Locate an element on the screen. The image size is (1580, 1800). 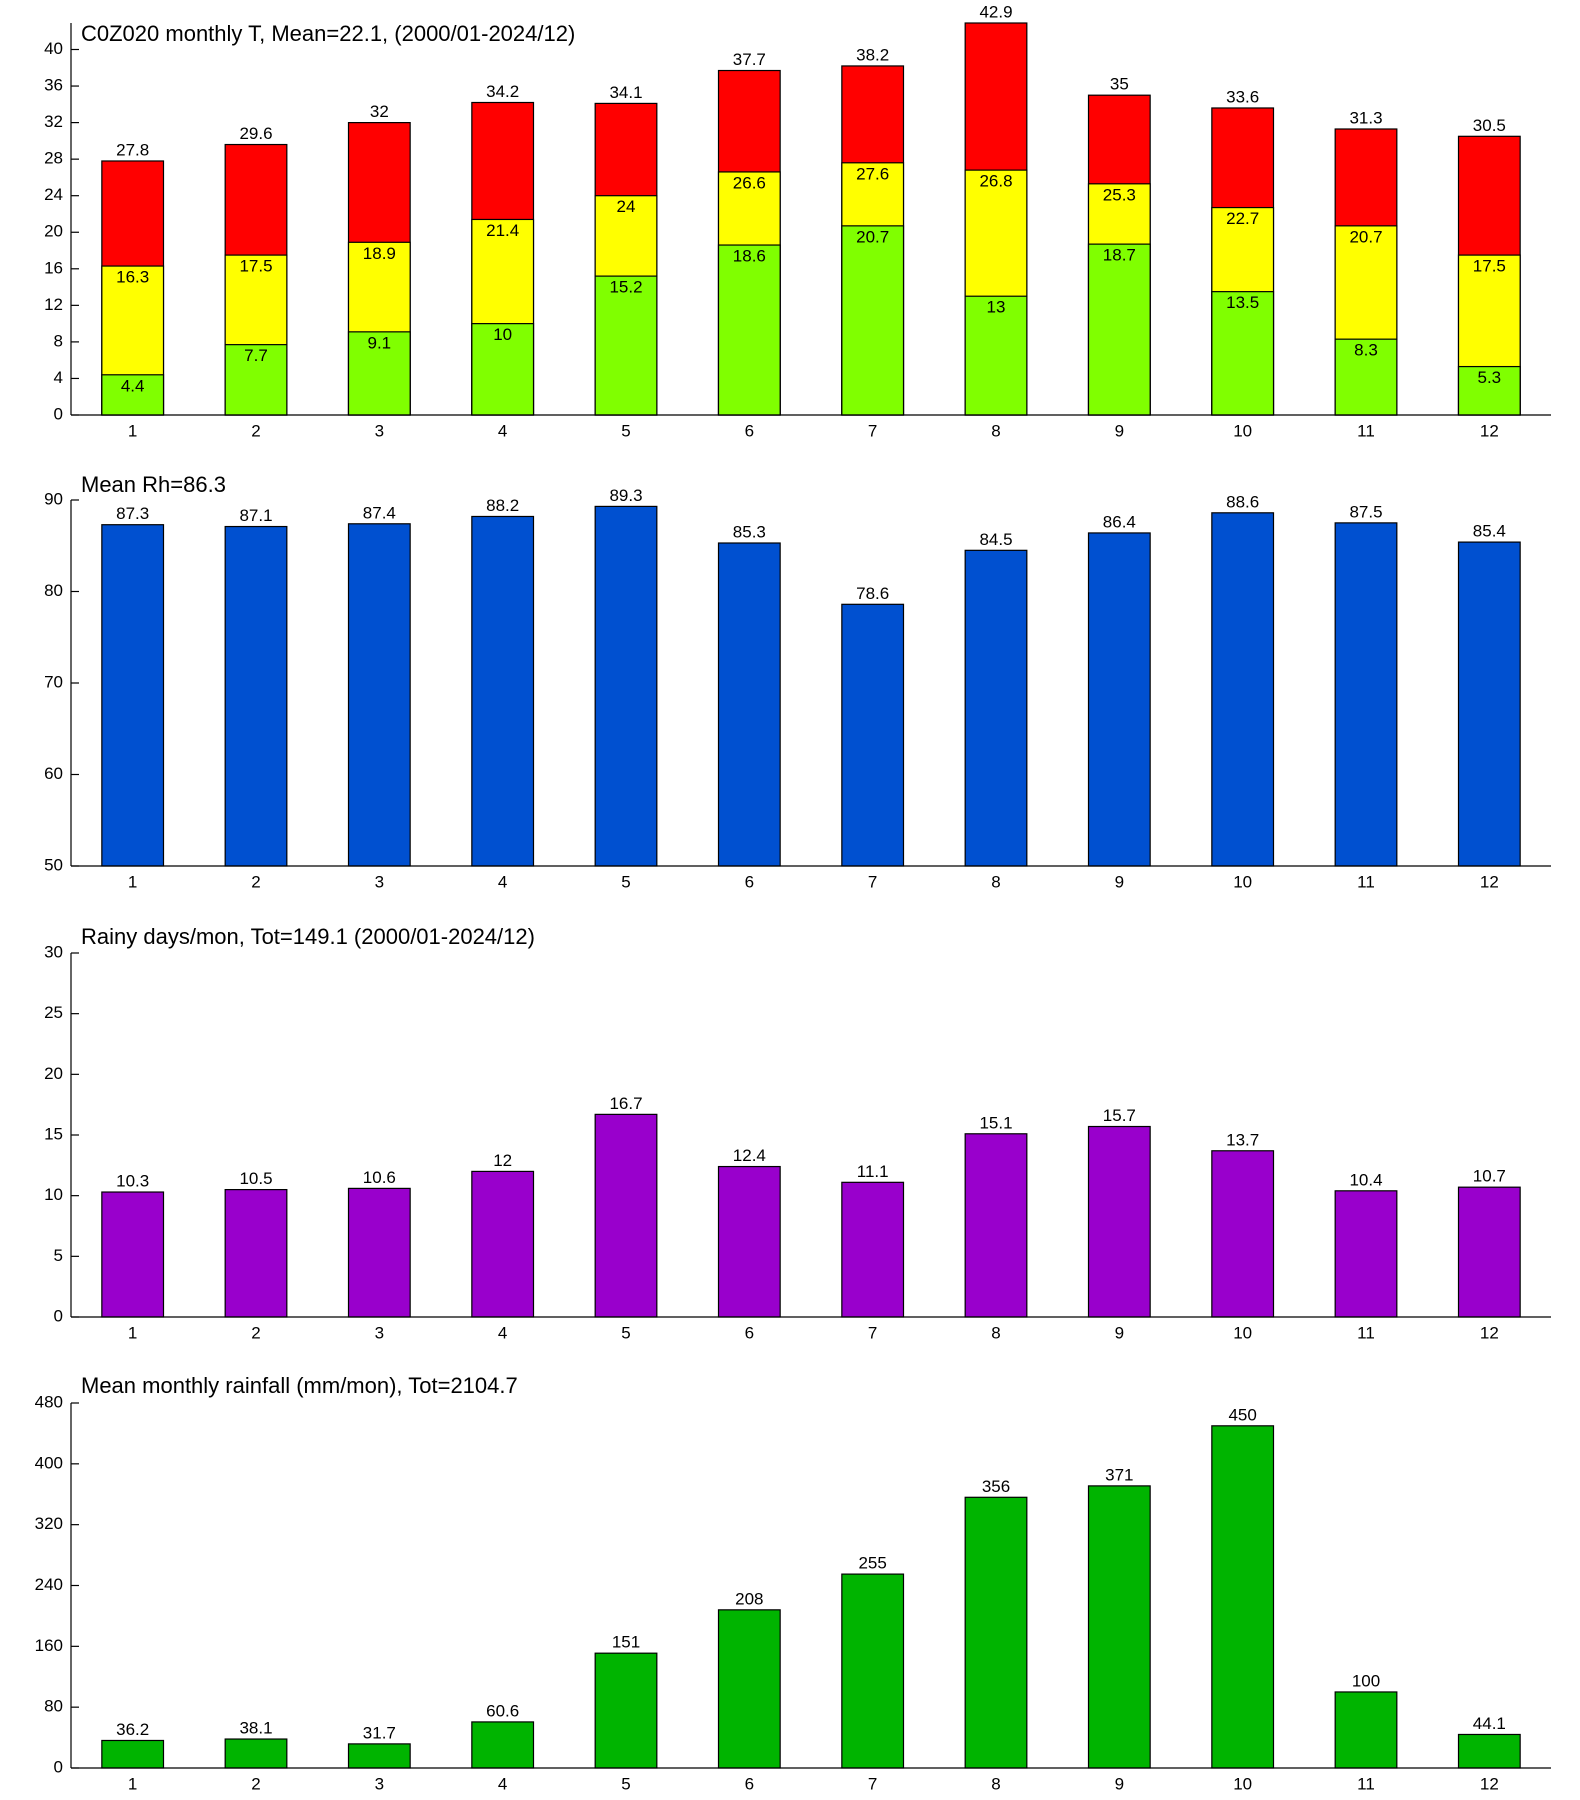
data-label: 31.3 is located at coordinates (1365, 117).